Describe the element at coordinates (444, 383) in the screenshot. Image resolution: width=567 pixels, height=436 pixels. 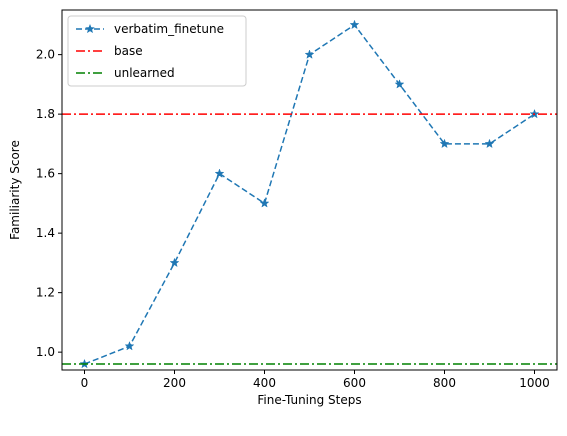
I see `x-tick-label: 800` at that location.